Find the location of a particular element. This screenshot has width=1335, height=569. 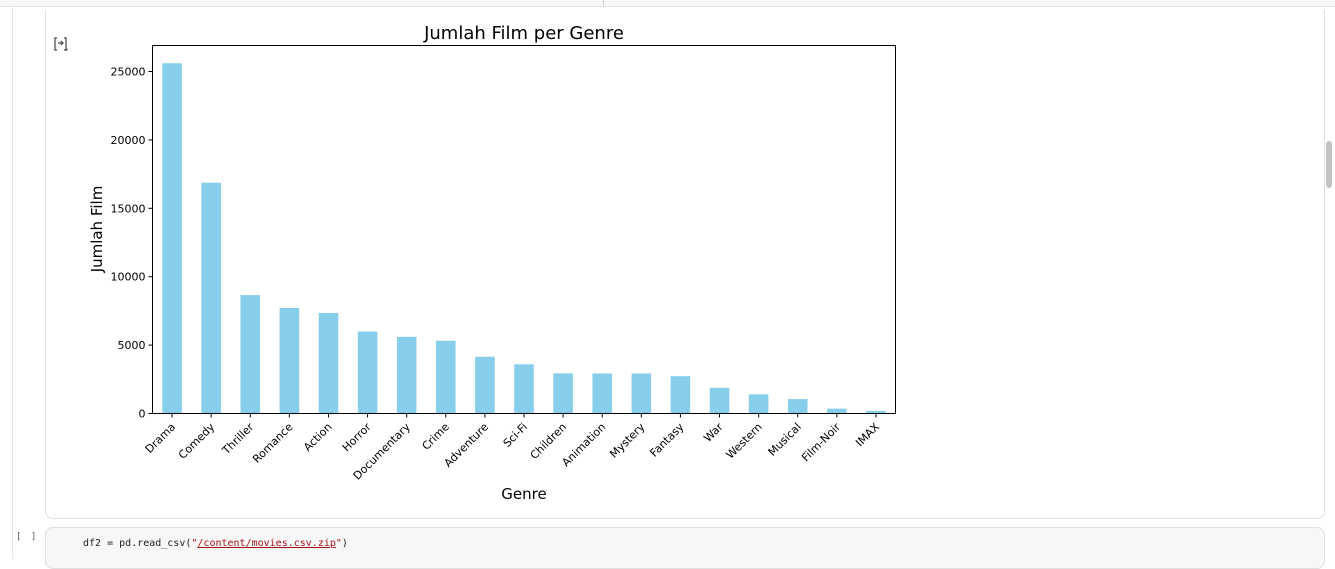

output-toggle-icon is located at coordinates (62, 45).